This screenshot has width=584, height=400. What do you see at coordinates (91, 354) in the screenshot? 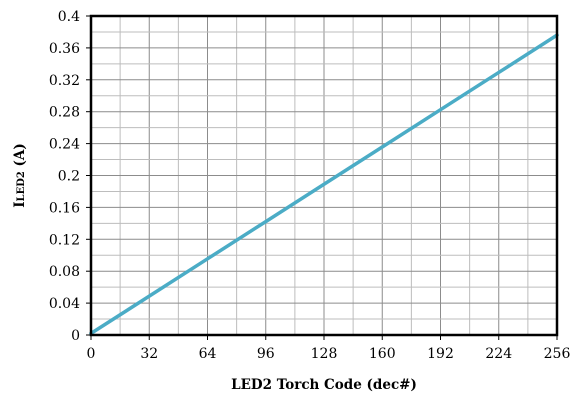
I see `x-tick-label: 0` at bounding box center [91, 354].